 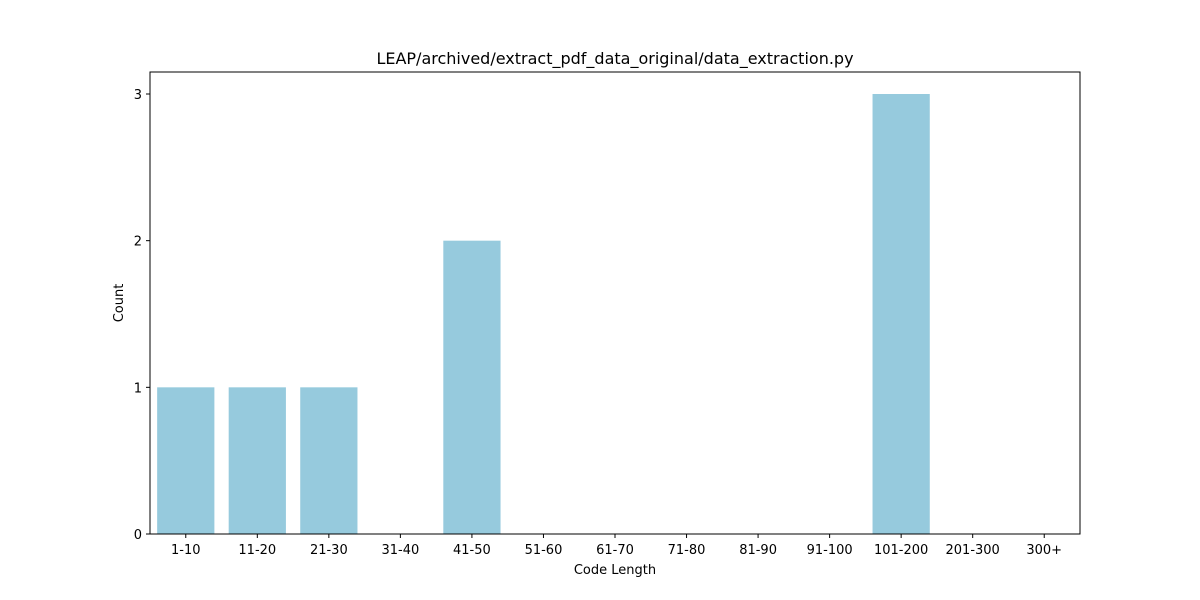 I want to click on x-tick-label: 300+, so click(x=1044, y=550).